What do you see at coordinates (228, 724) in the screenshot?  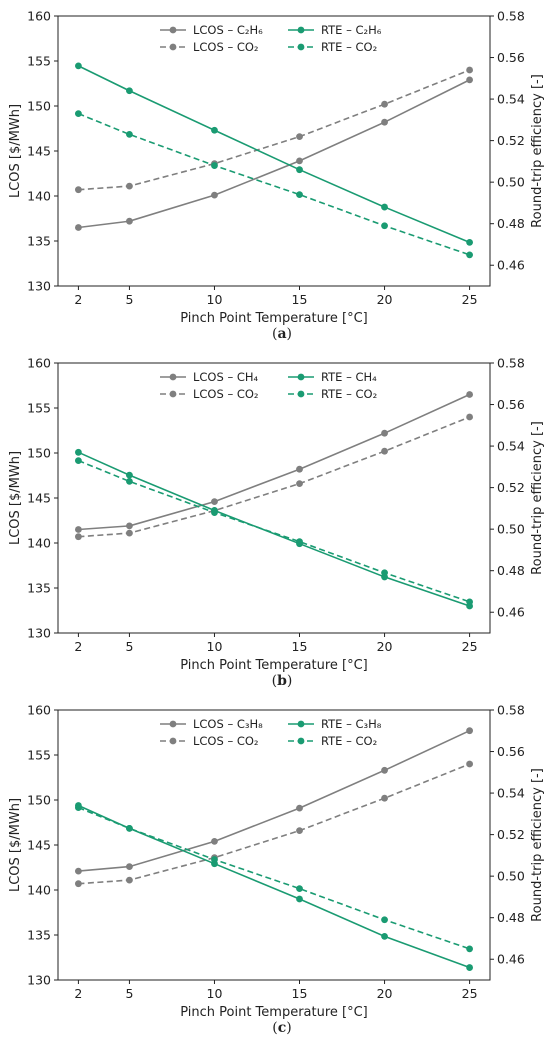 I see `legend-entry: LCOS – C₃H₈` at bounding box center [228, 724].